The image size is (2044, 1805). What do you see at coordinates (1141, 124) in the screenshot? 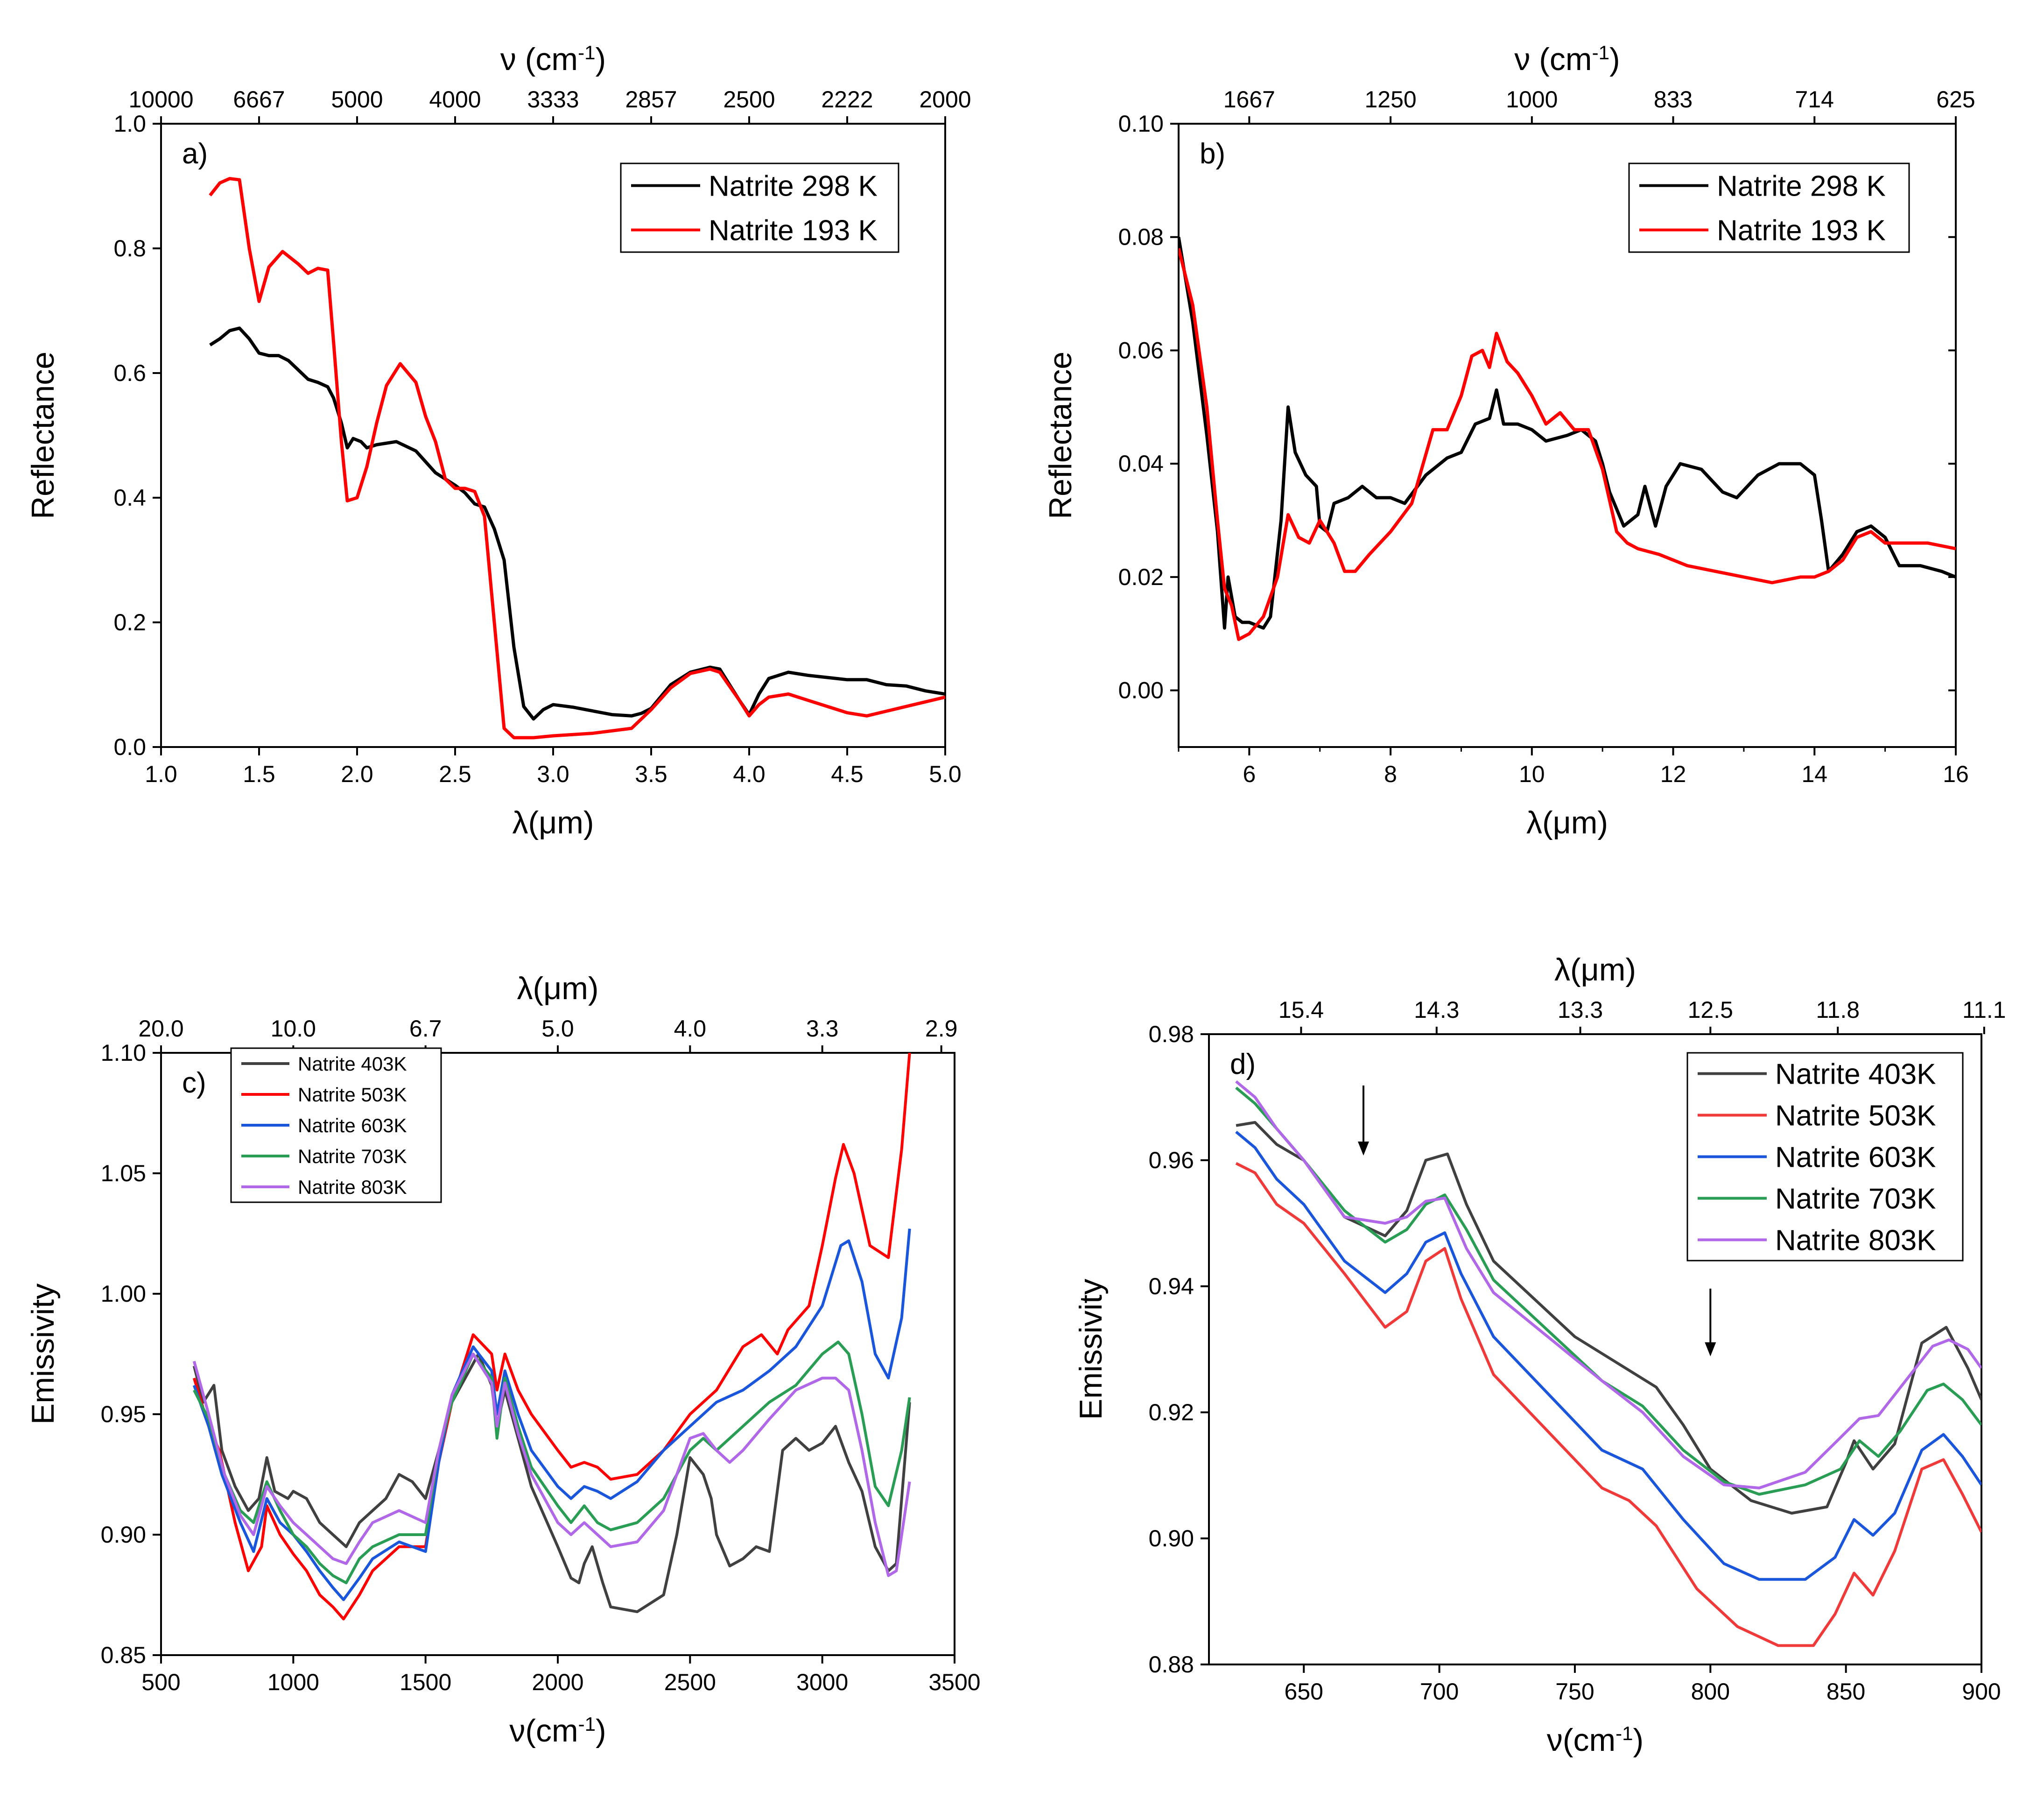
I see `y-tick-label: 0.10` at bounding box center [1141, 124].